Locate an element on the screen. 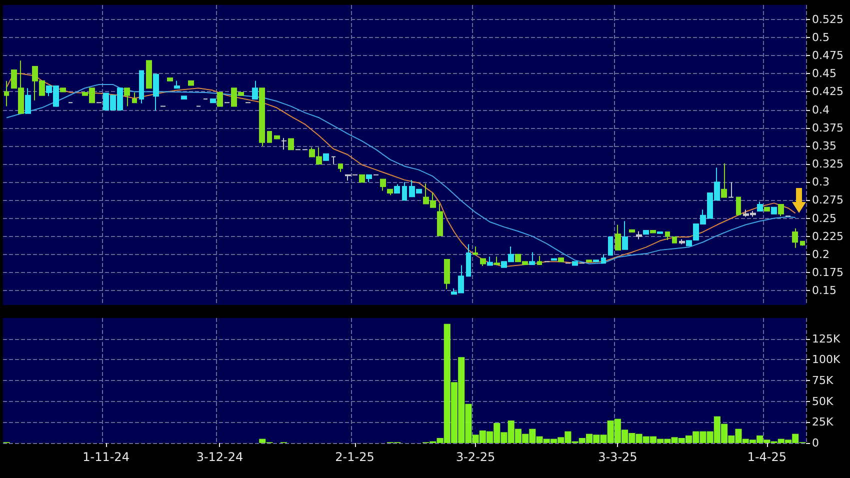 The height and width of the screenshot is (478, 850). y-tick-label: 0.325 is located at coordinates (828, 164).